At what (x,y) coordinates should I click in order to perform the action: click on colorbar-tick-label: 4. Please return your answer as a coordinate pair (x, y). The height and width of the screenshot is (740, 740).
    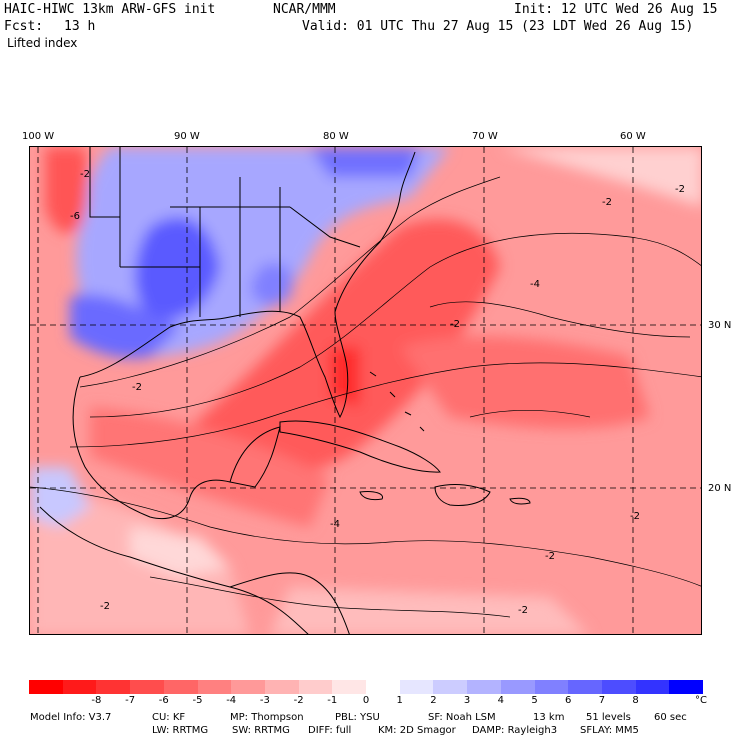
    Looking at the image, I should click on (500, 700).